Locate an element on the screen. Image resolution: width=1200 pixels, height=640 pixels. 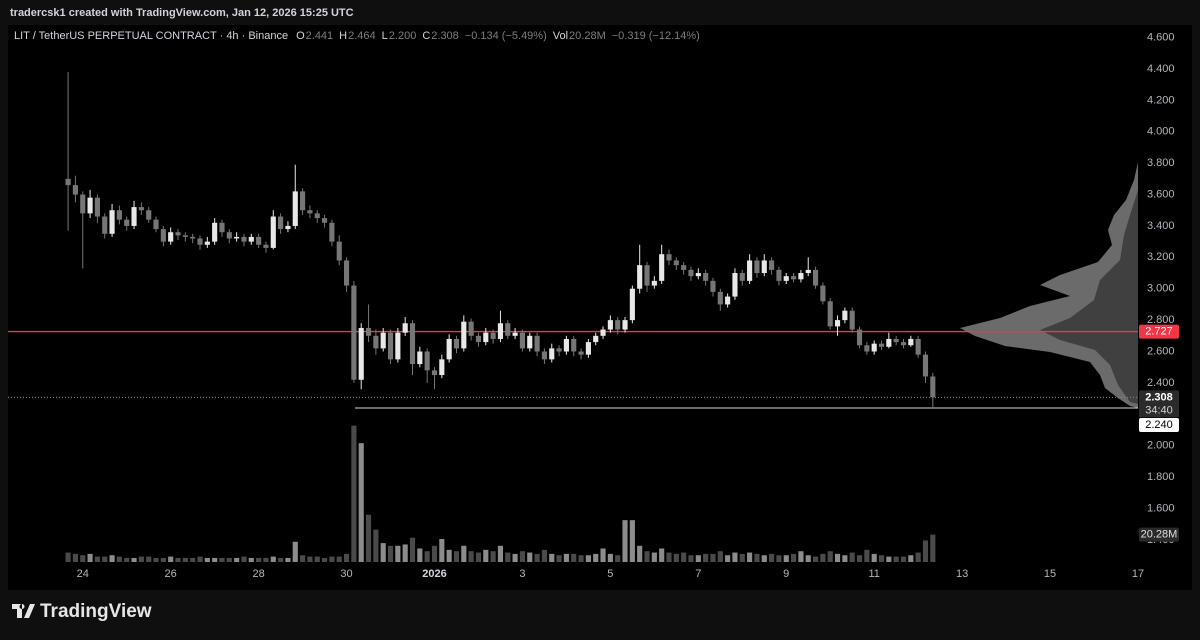
logo-mark is located at coordinates (23, 611).